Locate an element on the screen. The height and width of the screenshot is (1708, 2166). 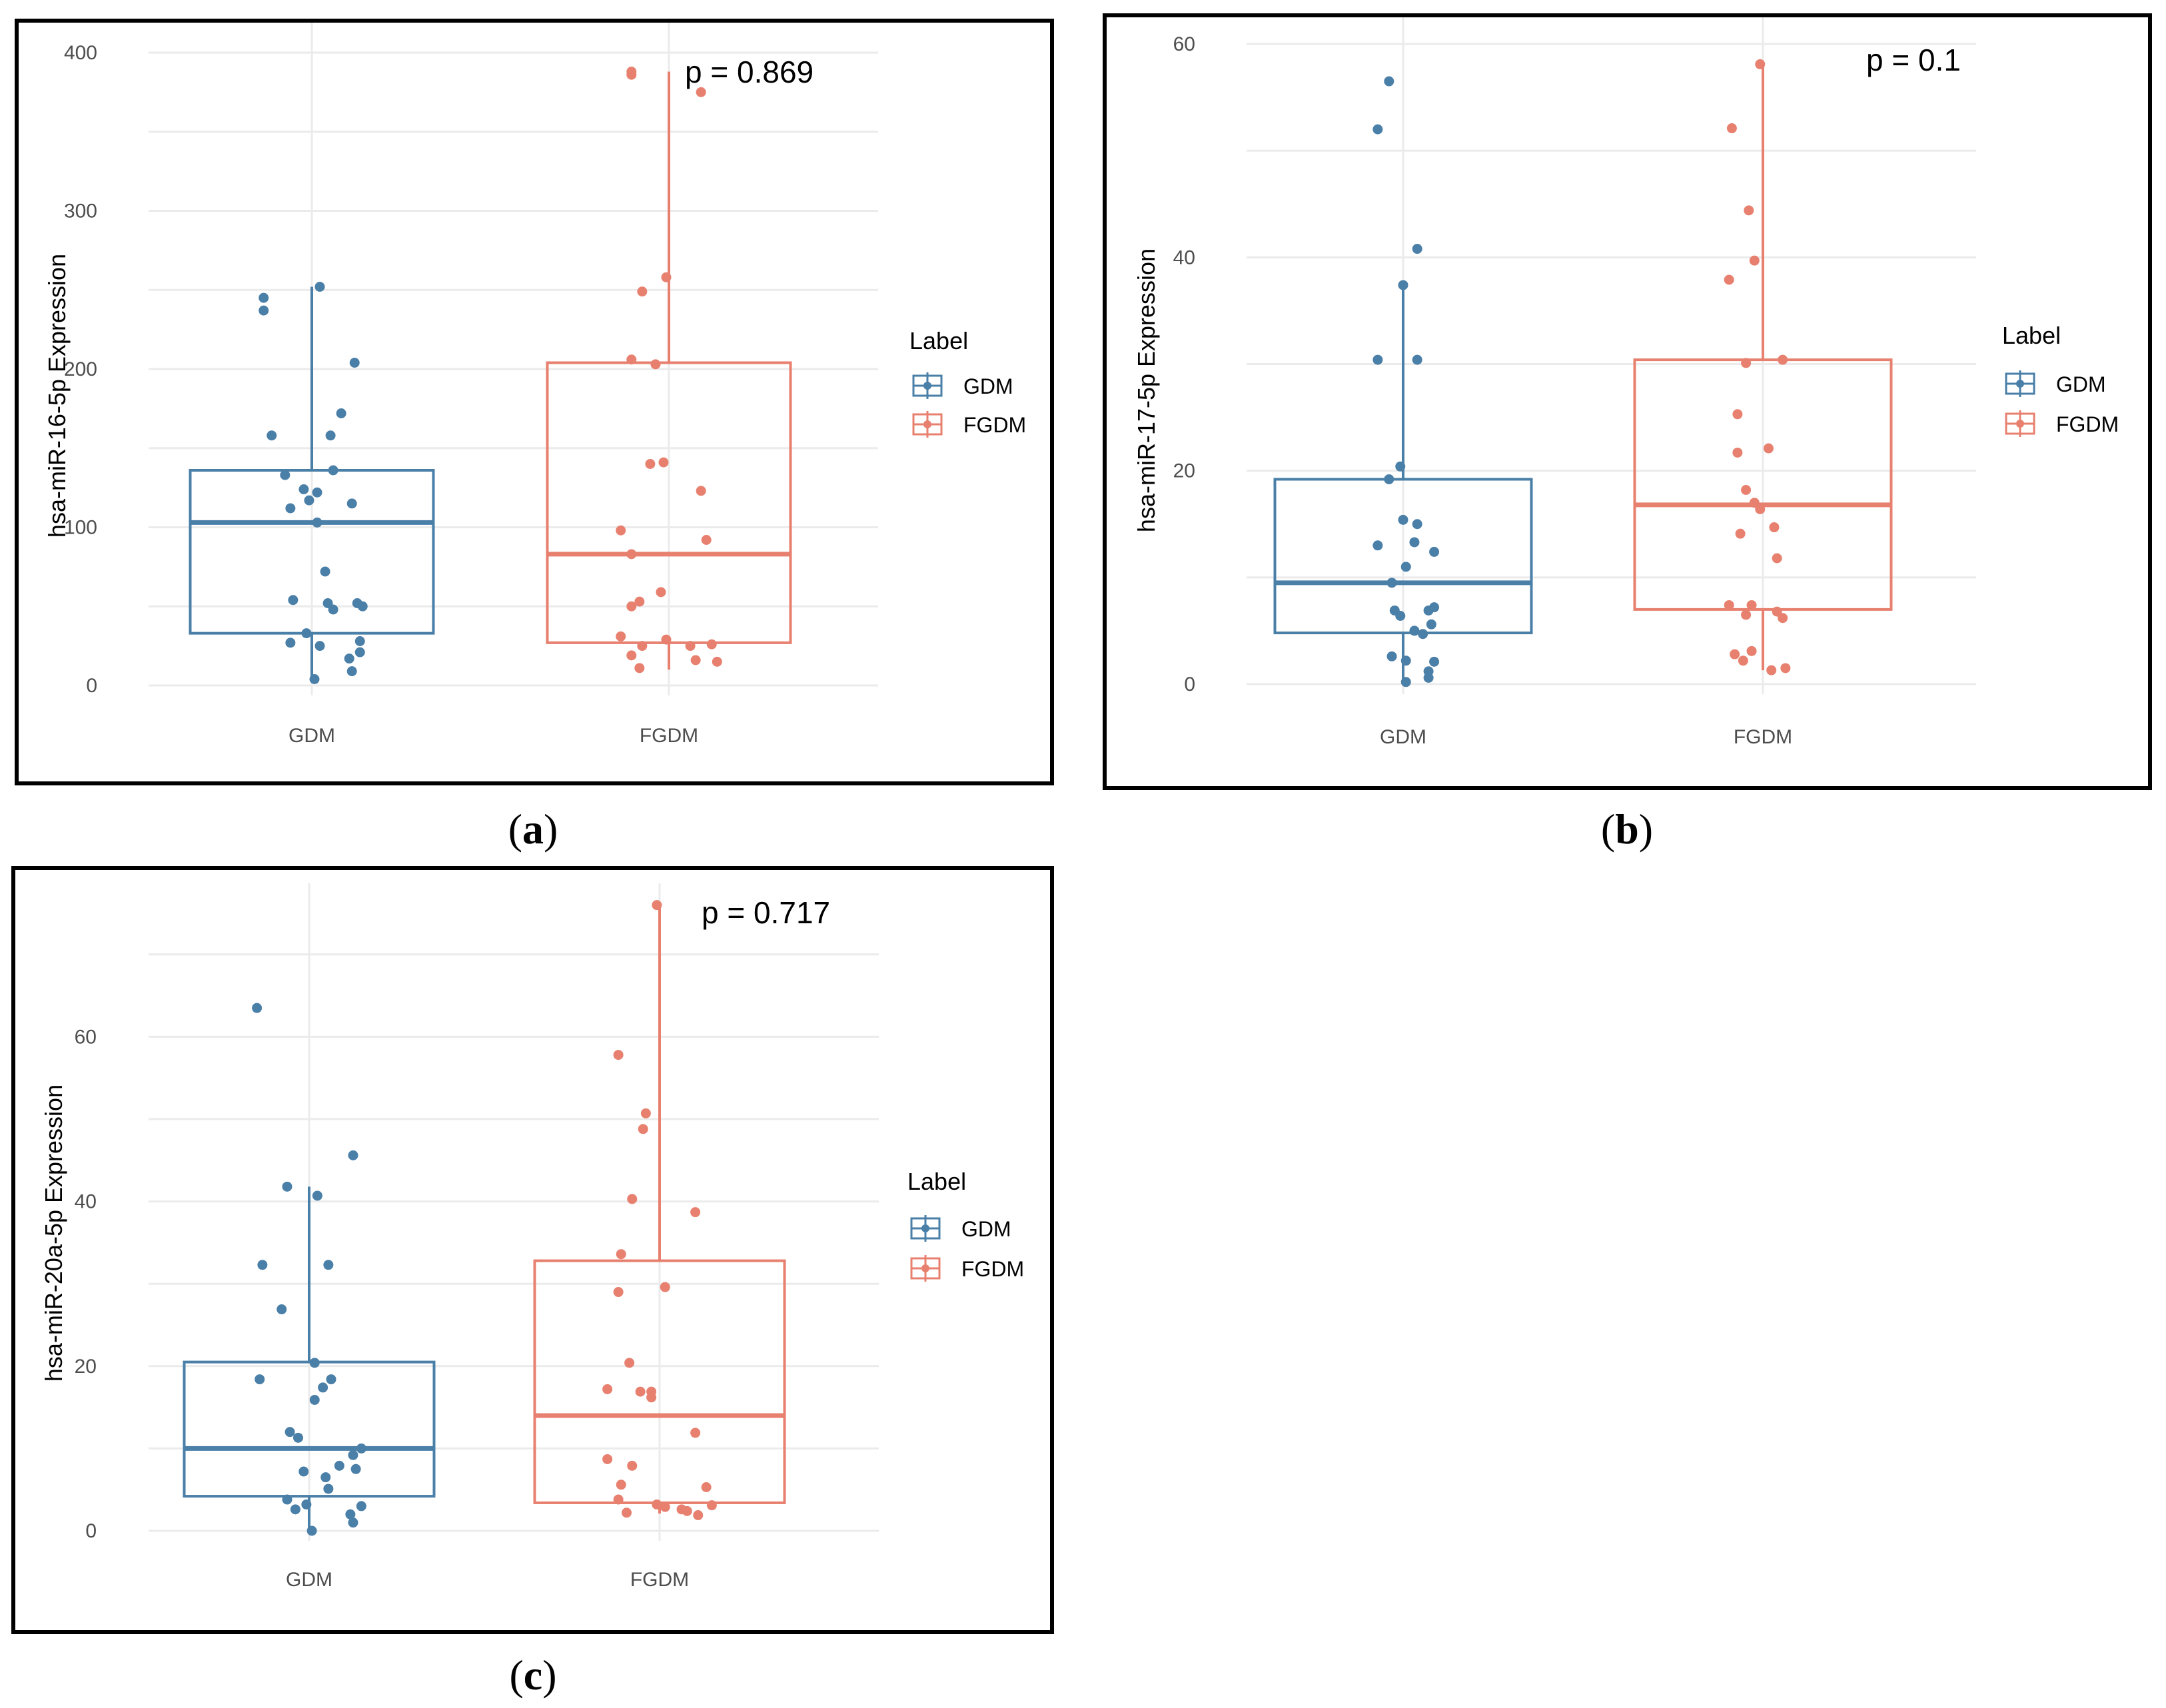
chart-b-box-gdm is located at coordinates (1403, 483).